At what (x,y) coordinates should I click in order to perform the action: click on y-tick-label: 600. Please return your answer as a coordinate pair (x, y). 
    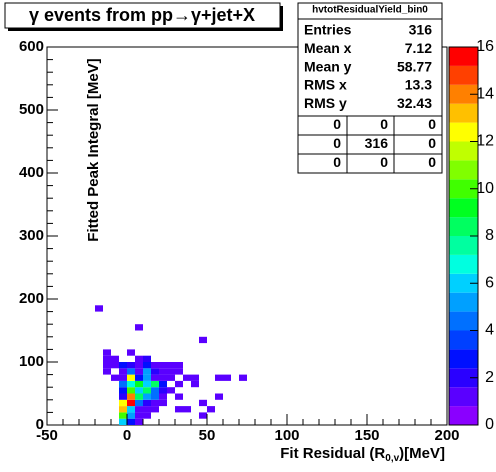
    Looking at the image, I should click on (31, 46).